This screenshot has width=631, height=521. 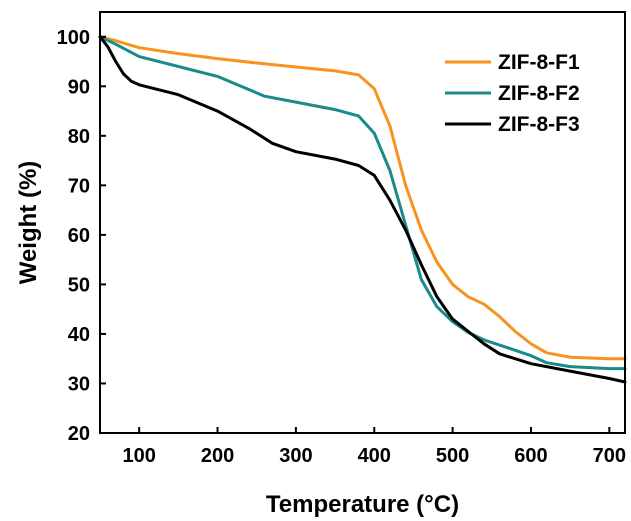 I want to click on y-tick-label: 90, so click(x=79, y=87).